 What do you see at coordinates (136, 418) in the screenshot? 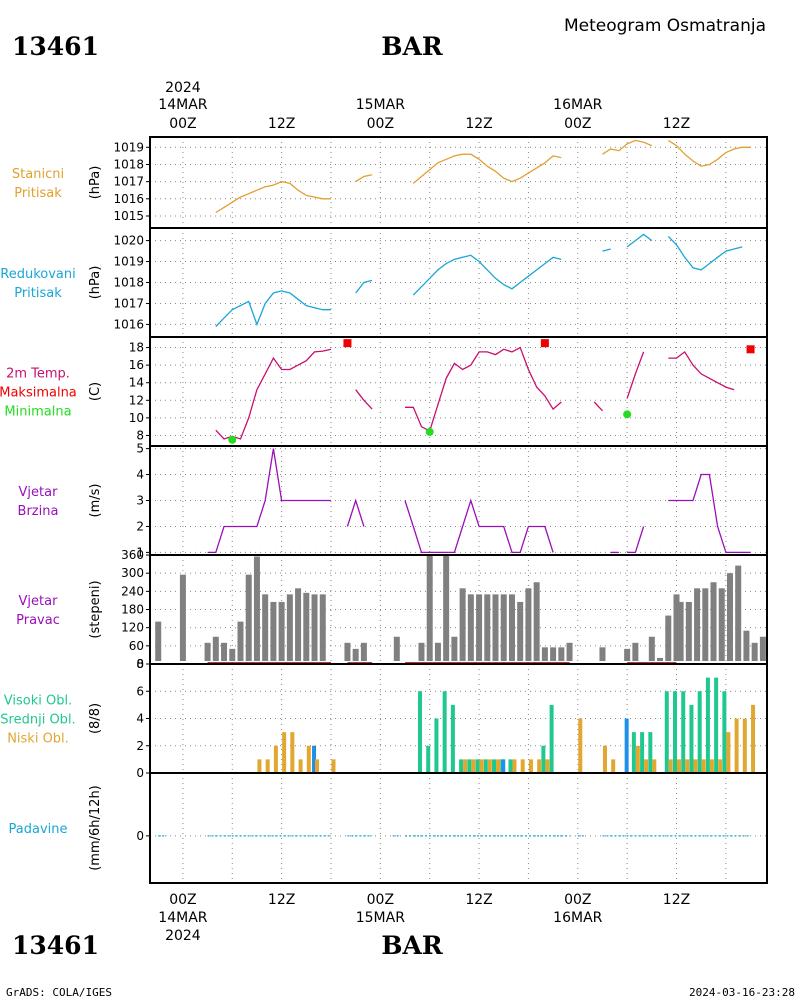
I see `y-tick-label: 10` at bounding box center [136, 418].